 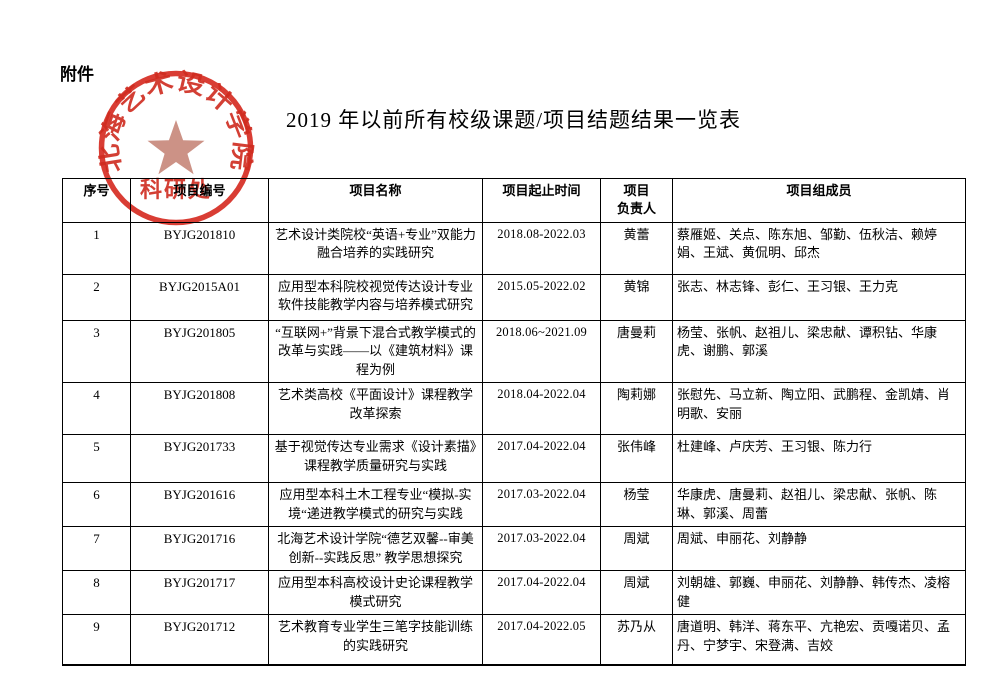 I want to click on cell-leader: 张伟峰, so click(x=636, y=459).